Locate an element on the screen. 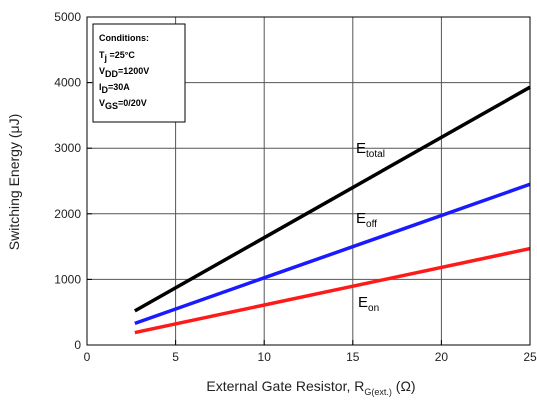 This screenshot has height=401, width=537. label-eon: Eon is located at coordinates (368, 304).